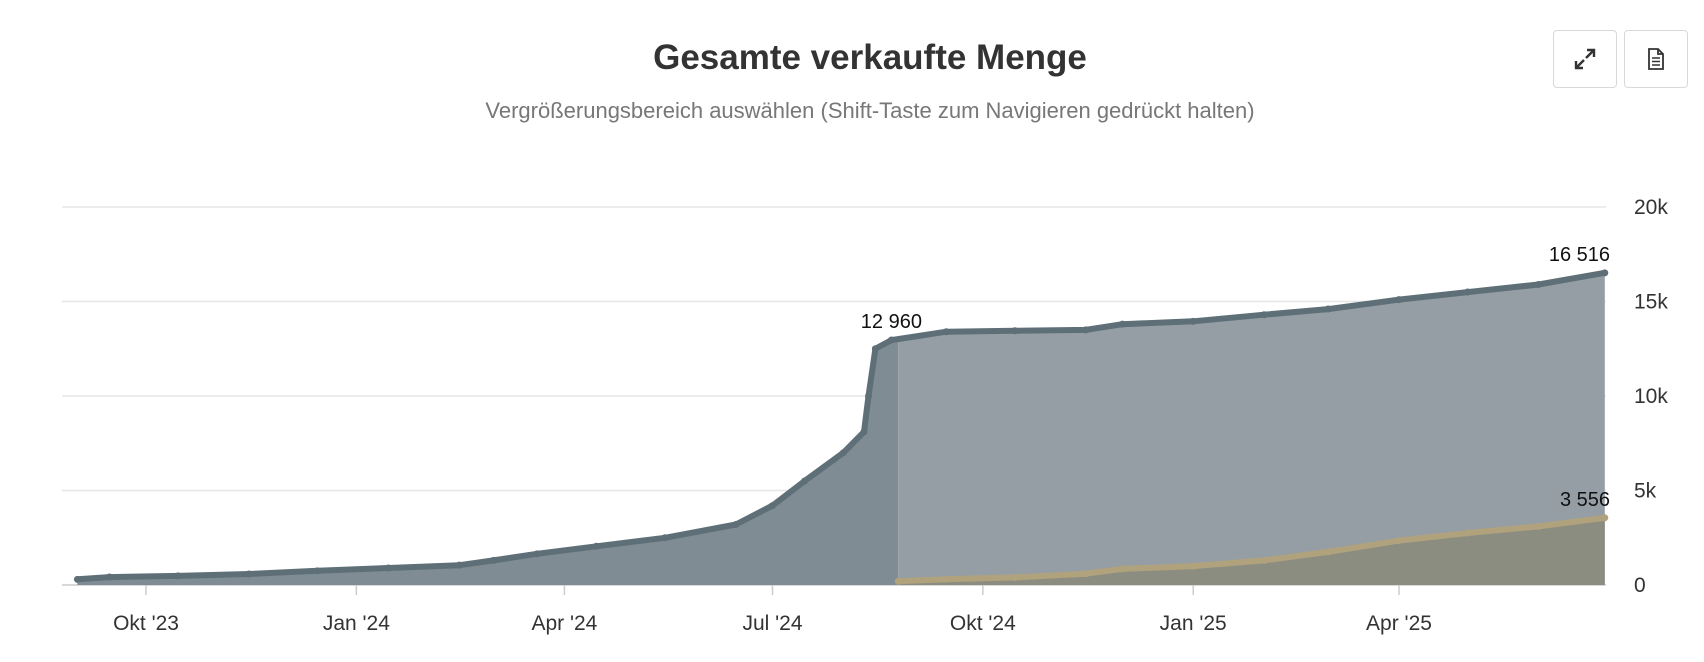 This screenshot has width=1704, height=662. I want to click on series-area-fill, so click(1251, 551).